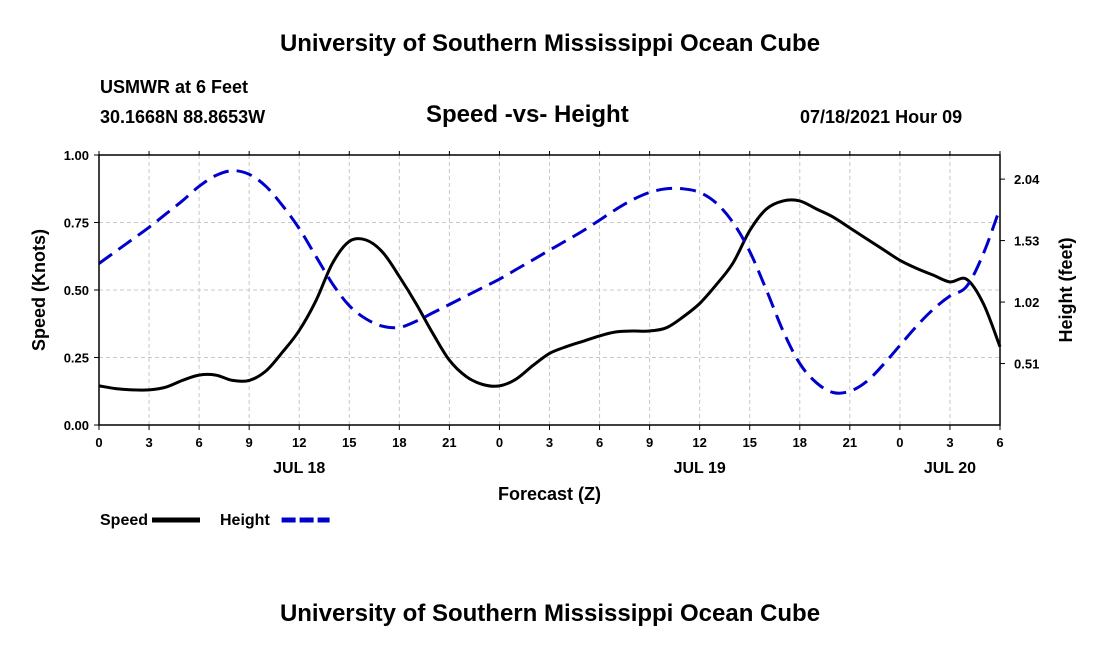 The image size is (1100, 650). Describe the element at coordinates (76, 290) in the screenshot. I see `y-tick-label: 0.50` at that location.